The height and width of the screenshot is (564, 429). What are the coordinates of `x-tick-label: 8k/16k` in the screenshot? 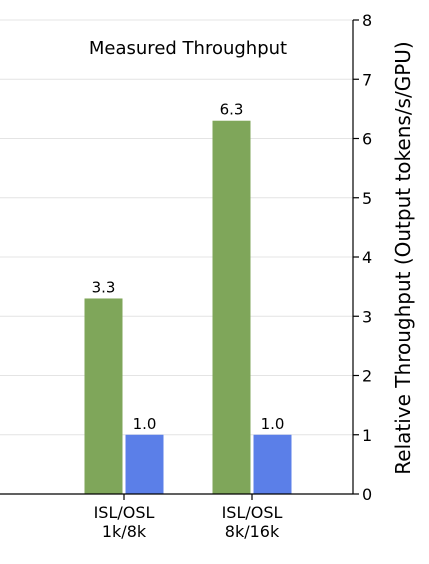 It's located at (252, 531).